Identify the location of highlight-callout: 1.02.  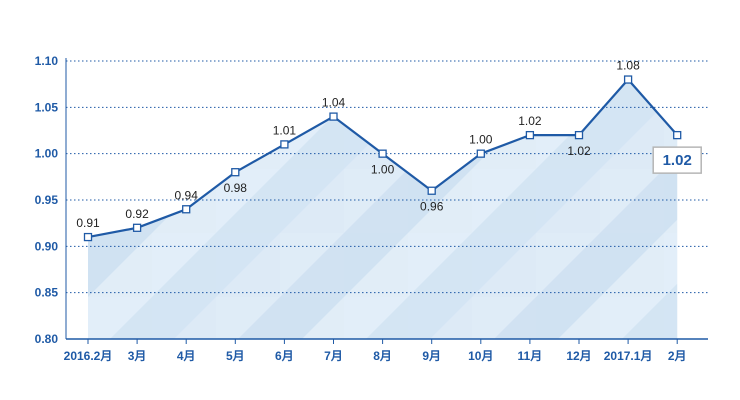
(677, 160).